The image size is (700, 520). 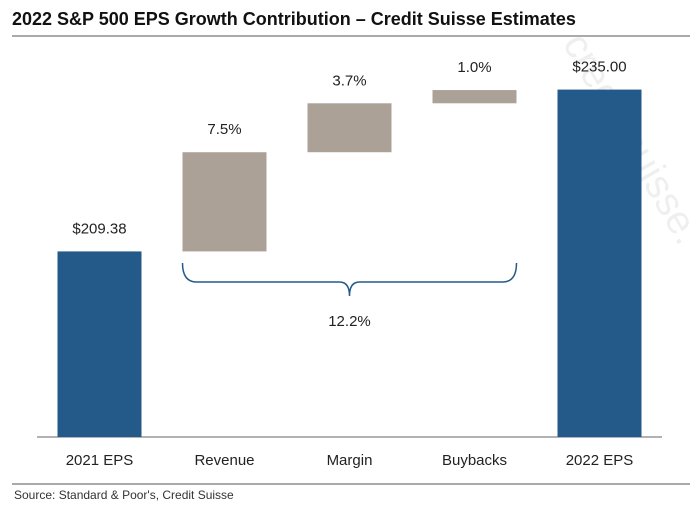 What do you see at coordinates (124, 495) in the screenshot?
I see `source: Source: Standard & Poor's, Credit Suisse` at bounding box center [124, 495].